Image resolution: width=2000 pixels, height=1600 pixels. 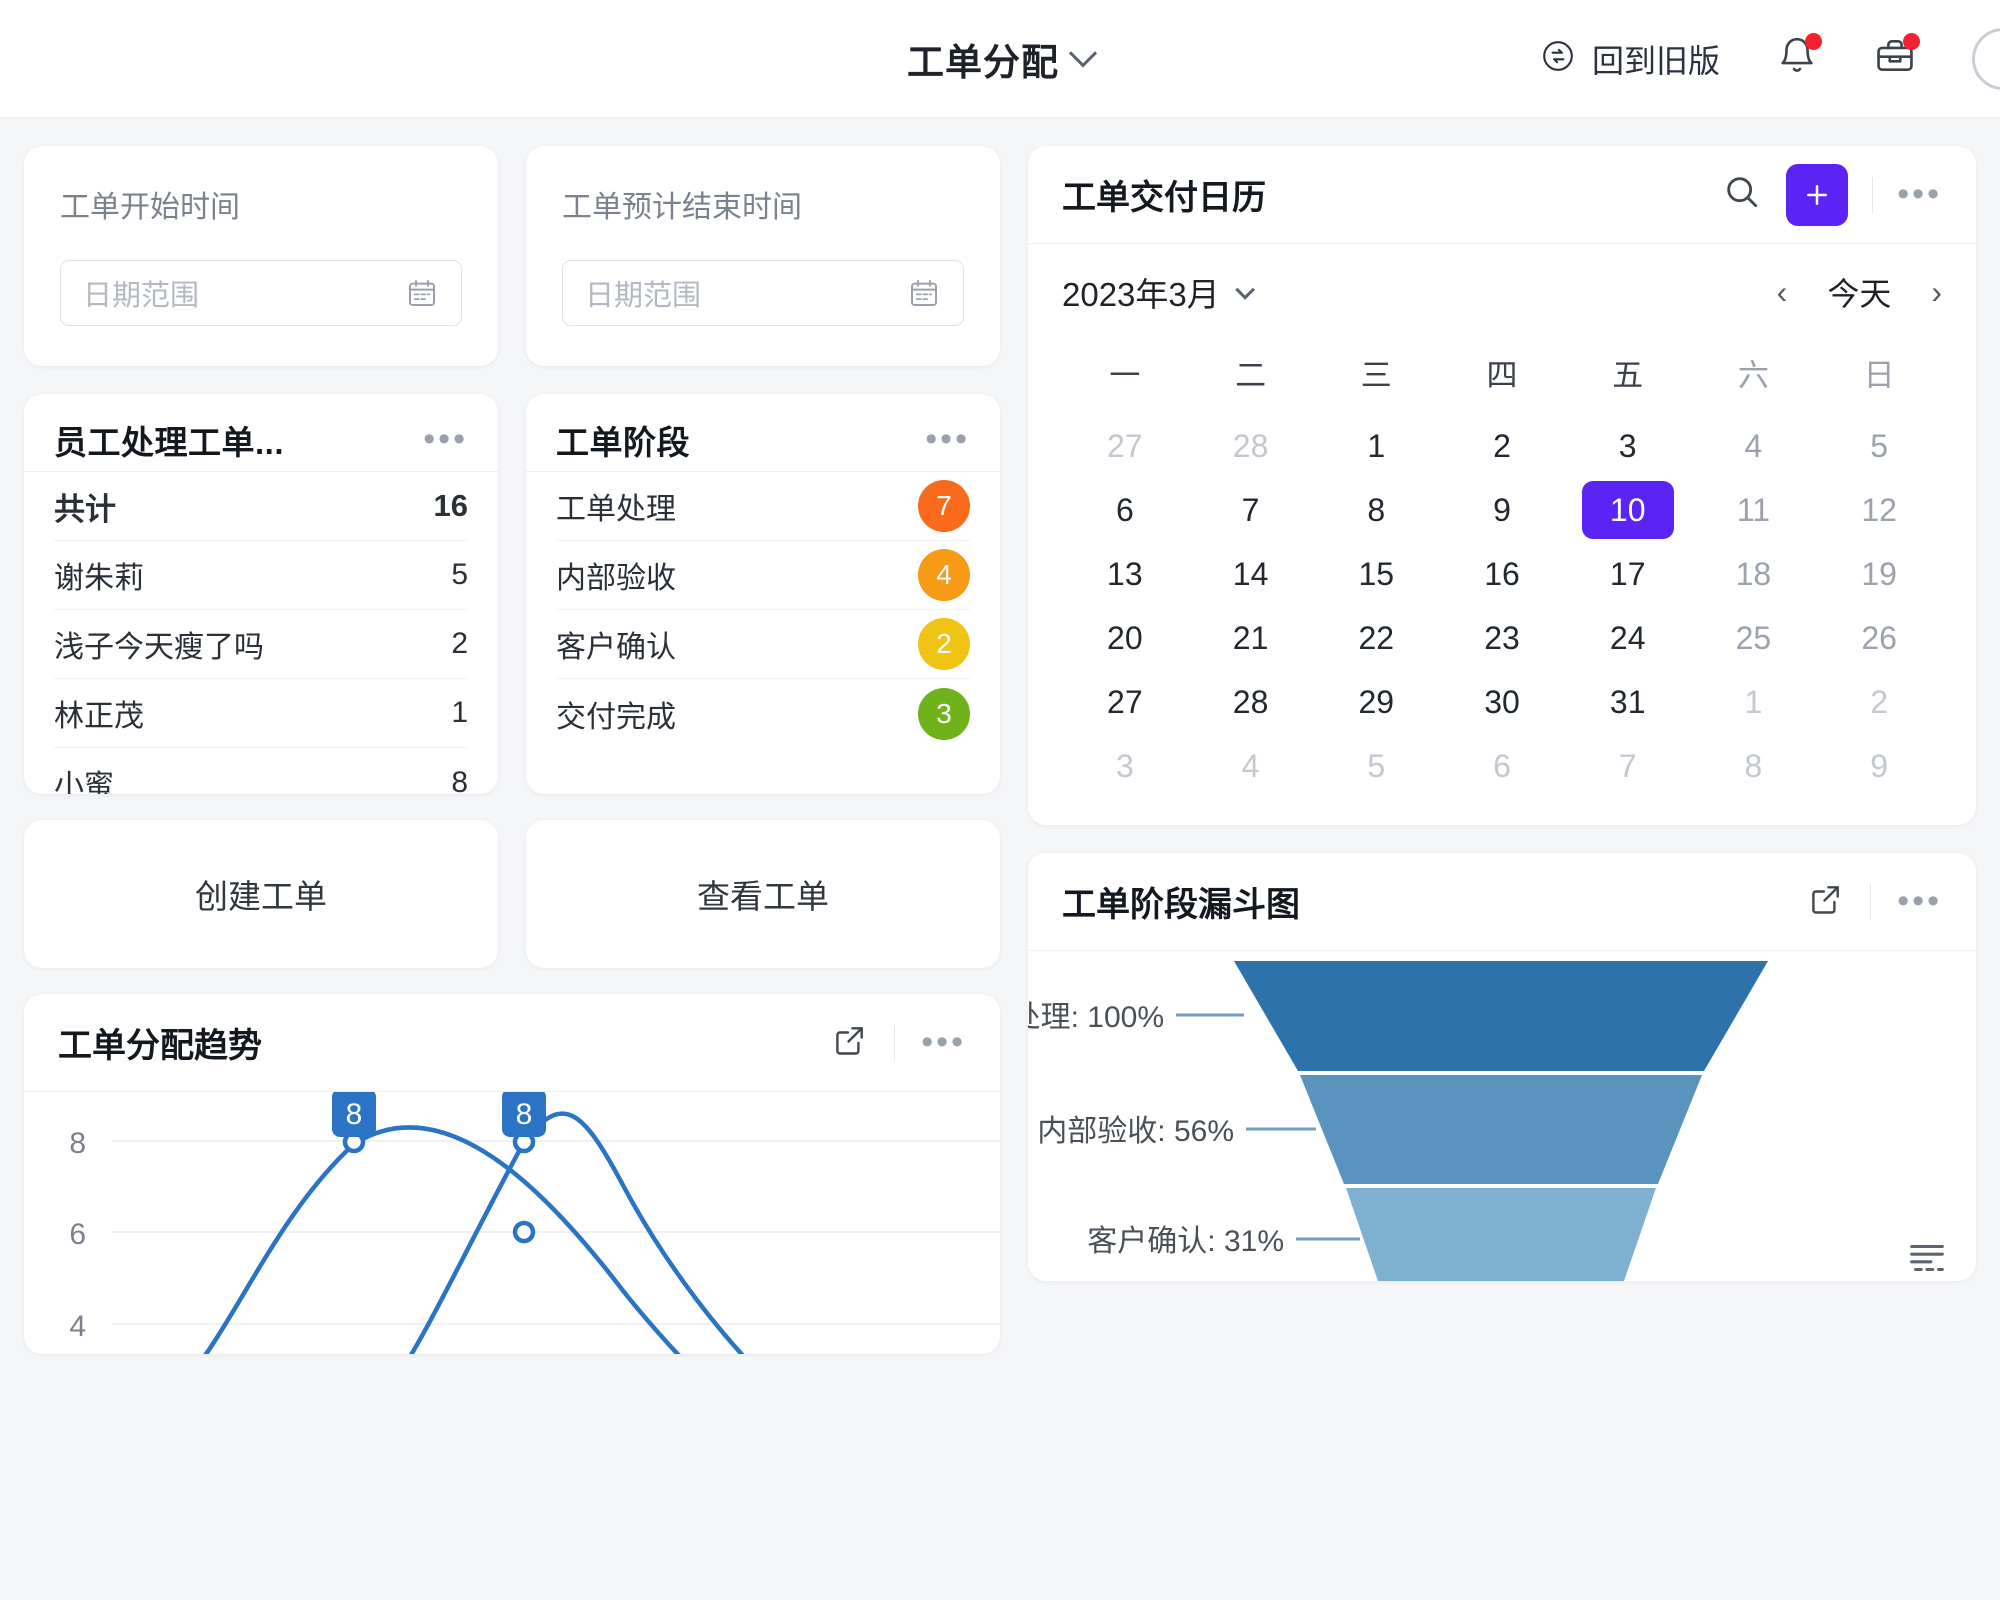 I want to click on calendar-day: 19, so click(x=1879, y=574).